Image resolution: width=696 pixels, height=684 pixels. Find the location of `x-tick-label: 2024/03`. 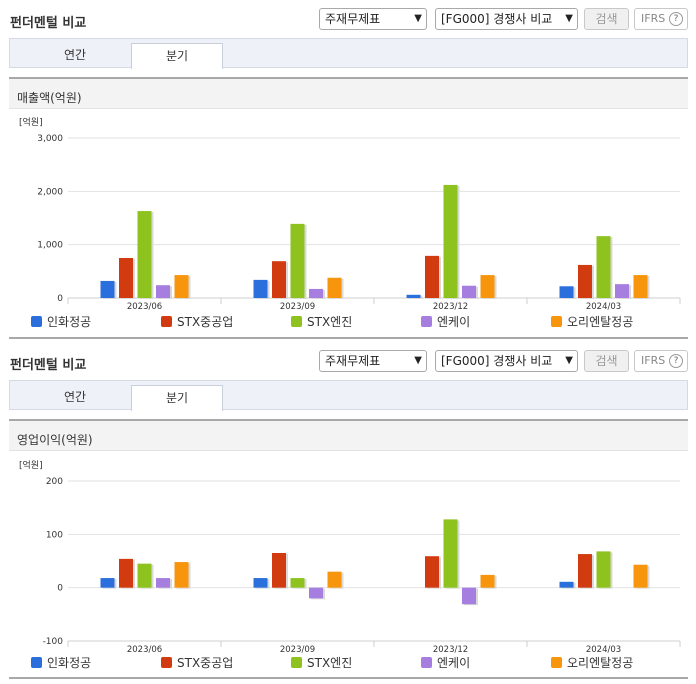

x-tick-label: 2024/03 is located at coordinates (603, 307).